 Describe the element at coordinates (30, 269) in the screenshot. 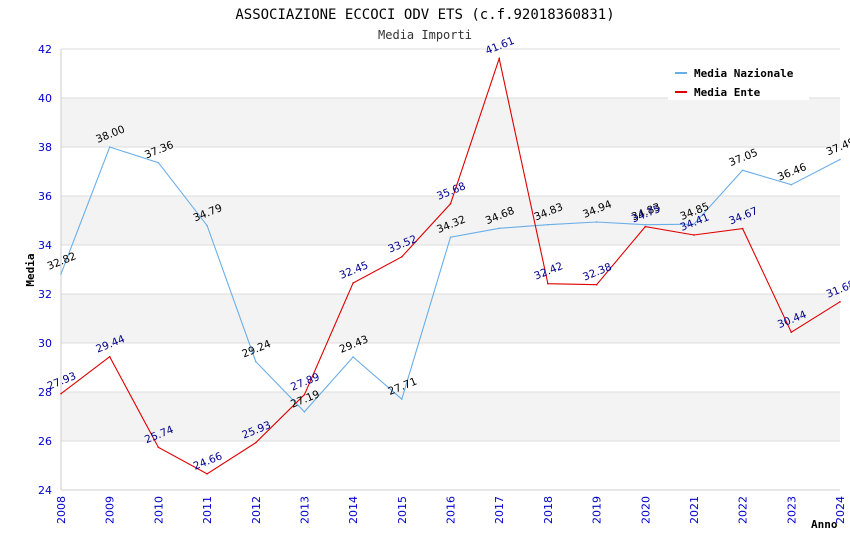

I see `y-axis-label: Media` at that location.